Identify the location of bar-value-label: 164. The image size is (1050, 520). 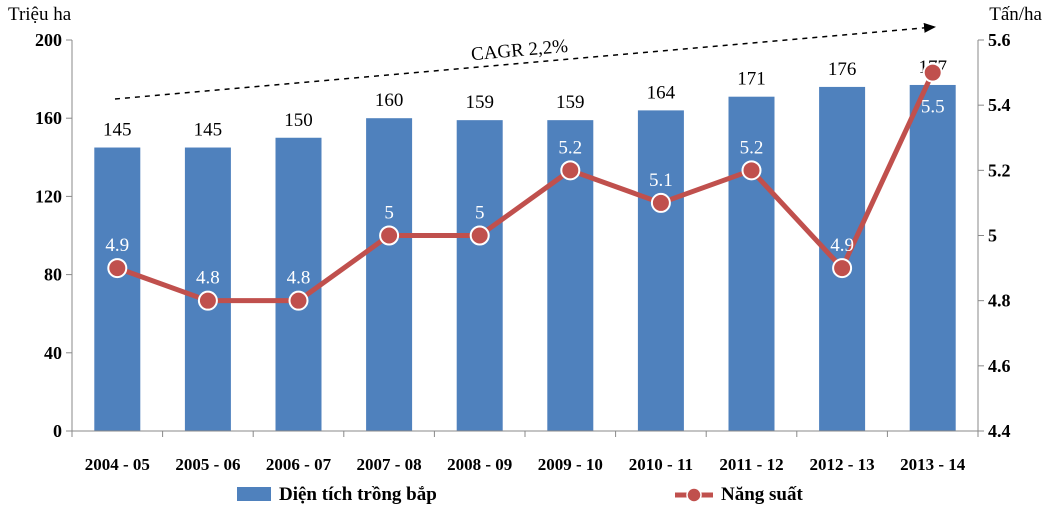
(661, 92).